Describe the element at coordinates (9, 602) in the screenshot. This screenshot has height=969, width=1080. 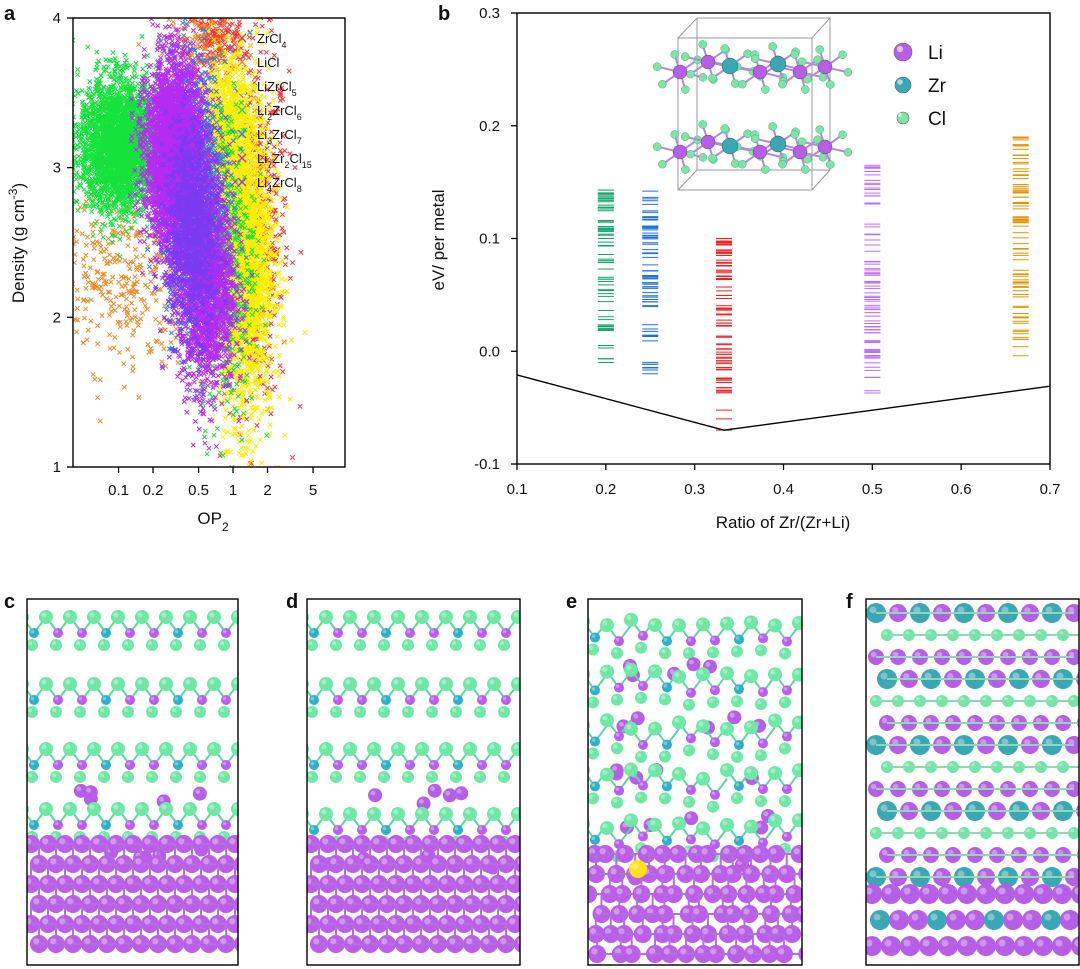
I see `panel-label-c: c` at that location.